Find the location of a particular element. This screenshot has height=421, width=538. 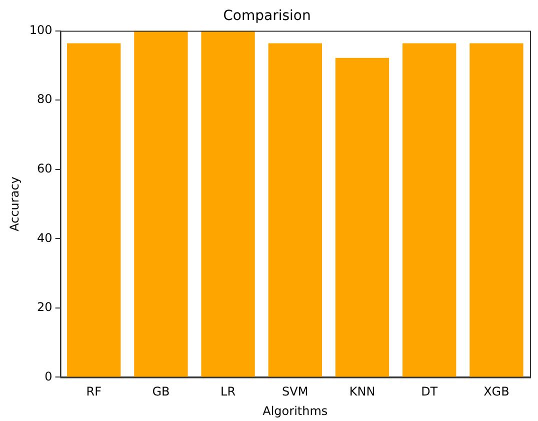

y-tick-label: 40 is located at coordinates (44, 237).